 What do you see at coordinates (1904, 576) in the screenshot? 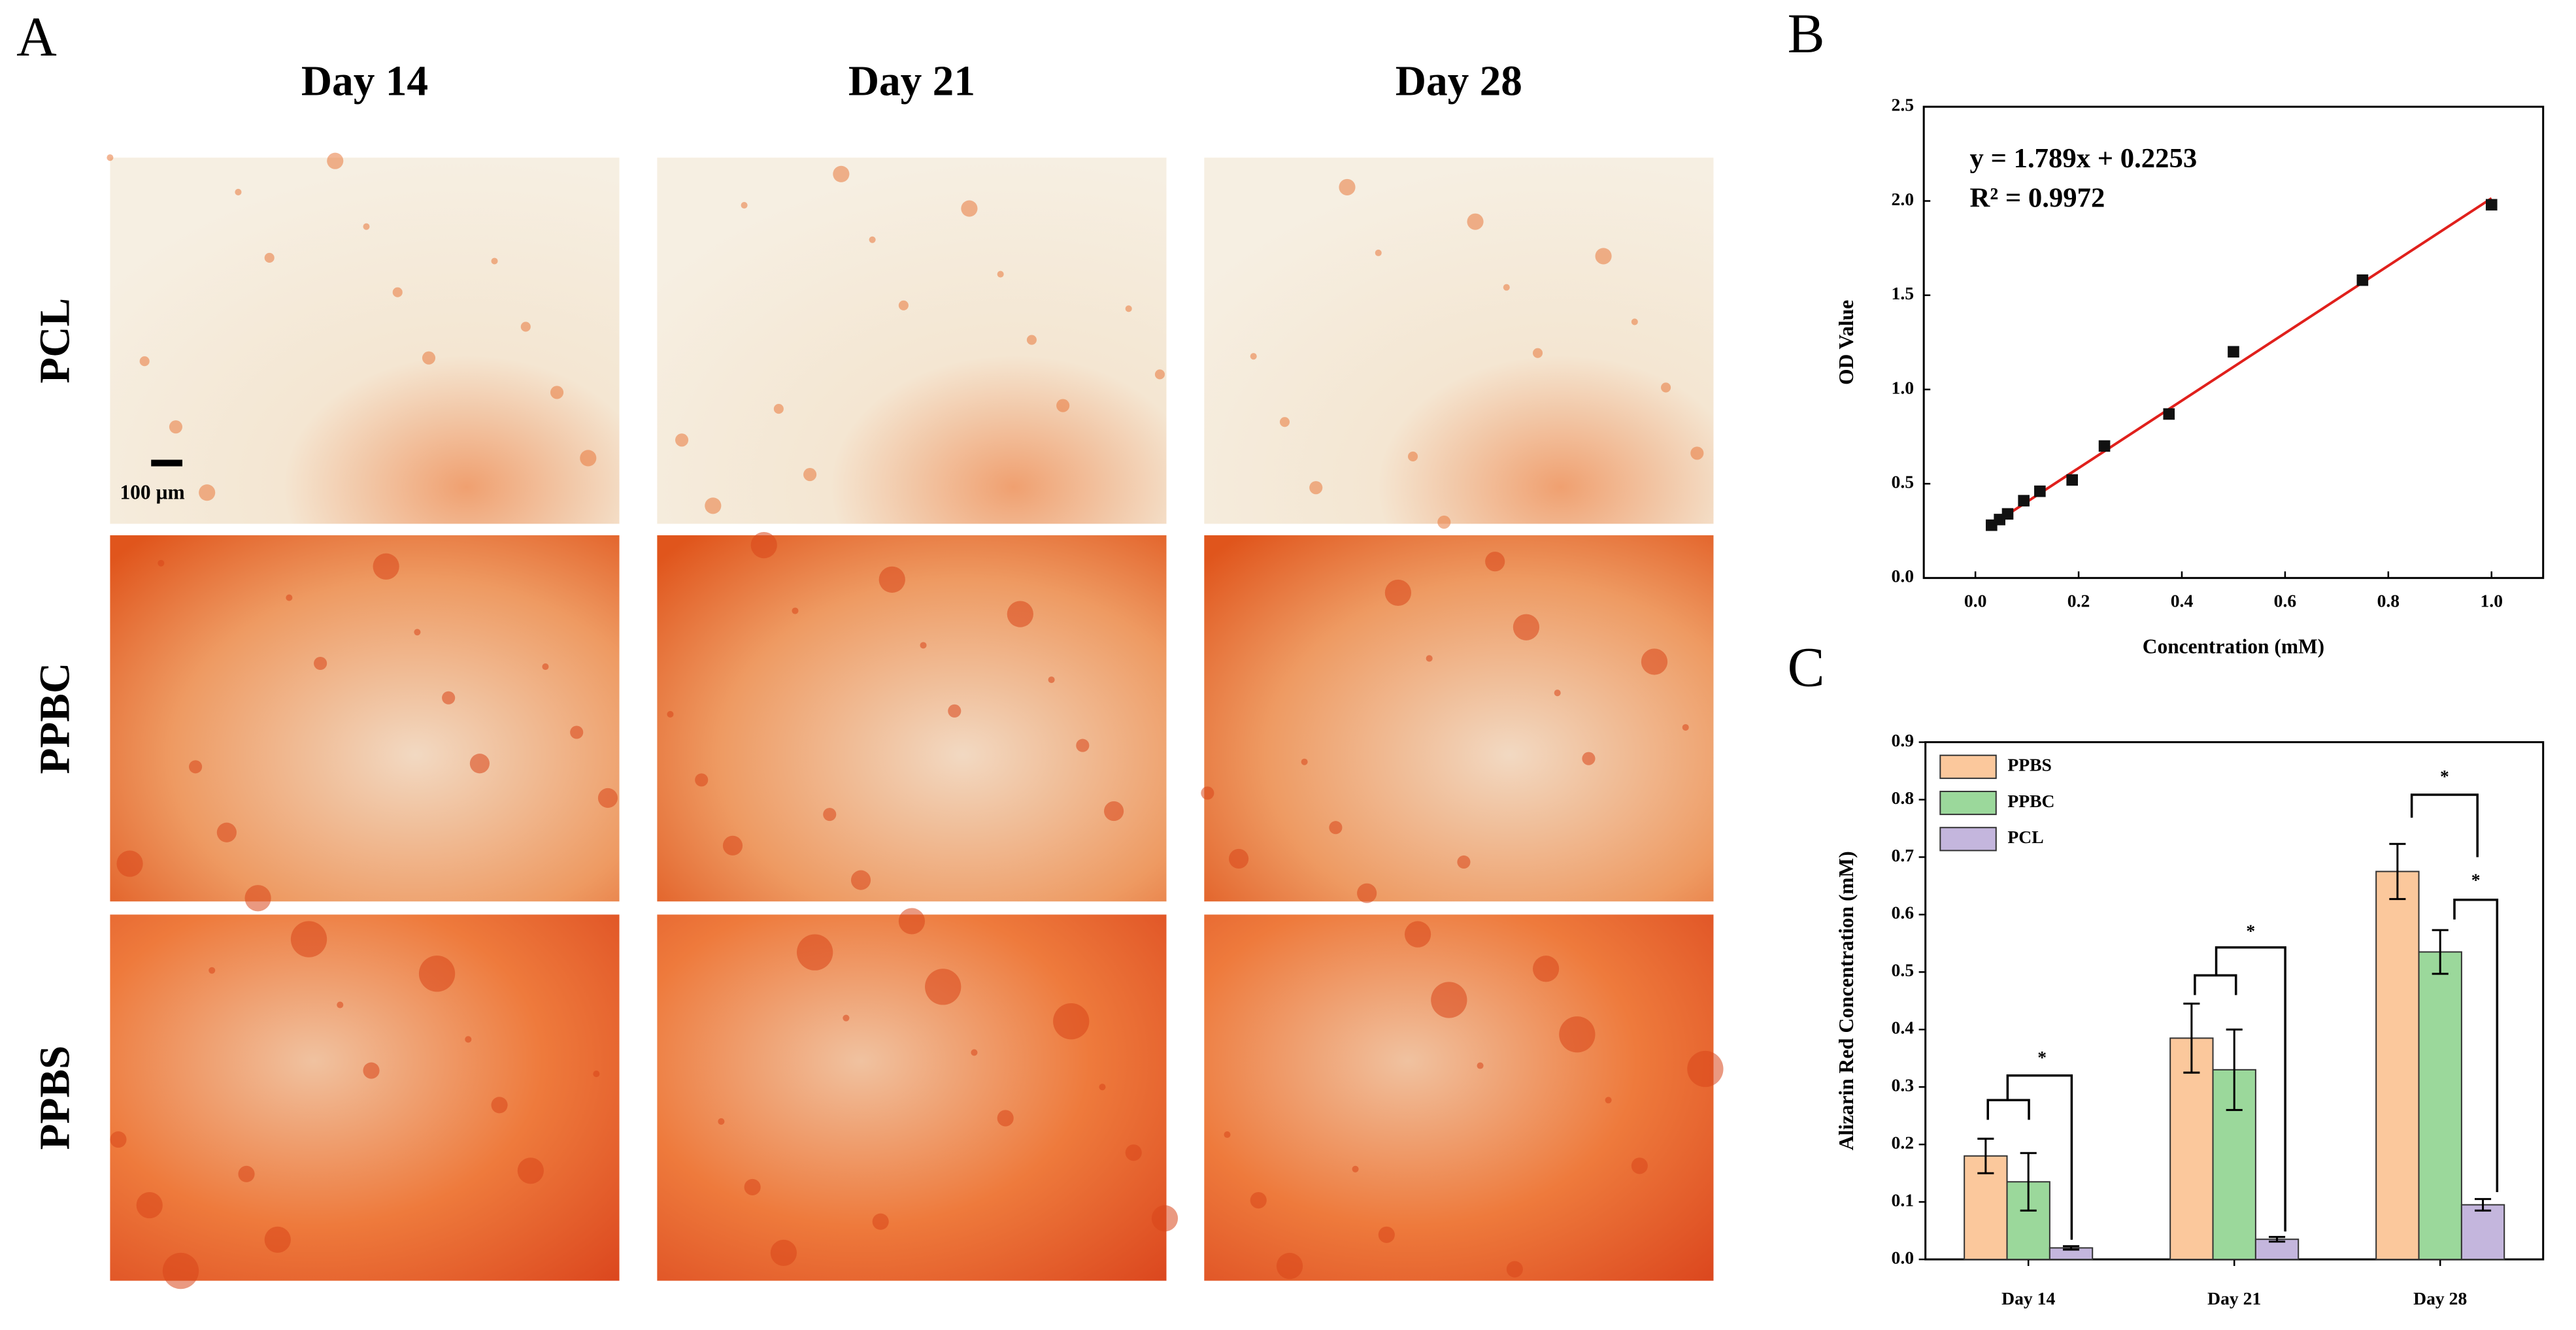
I see `y-tick-label: 0.0` at bounding box center [1904, 576].